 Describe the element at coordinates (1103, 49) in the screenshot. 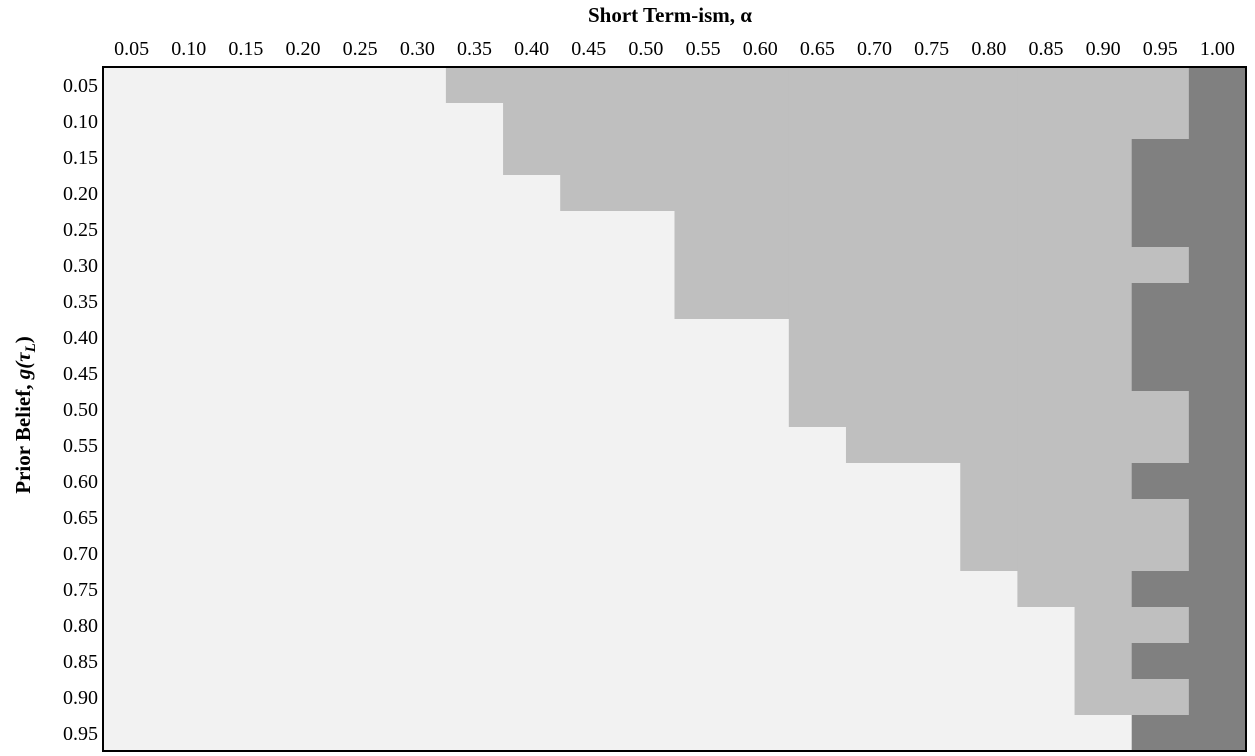

I see `x-tick-label: 0.90` at that location.